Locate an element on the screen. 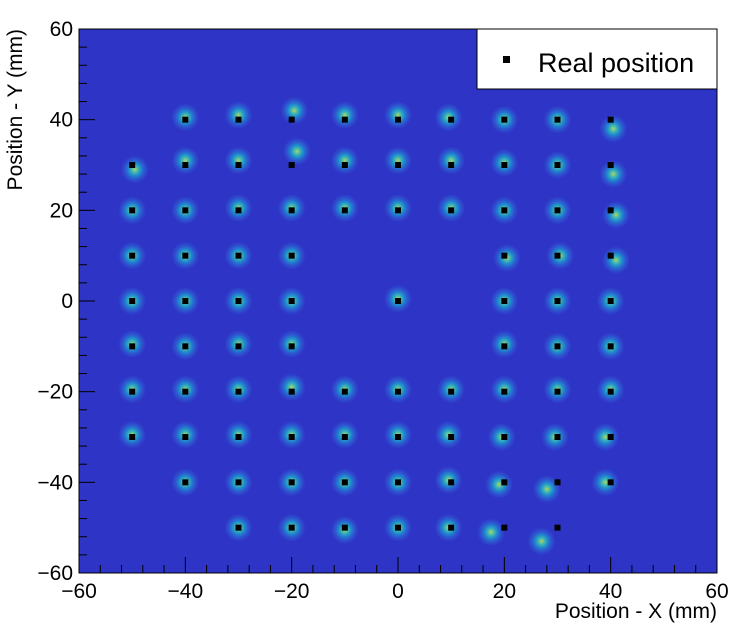 Image resolution: width=745 pixels, height=643 pixels. x-tick-label: 40 is located at coordinates (610, 591).